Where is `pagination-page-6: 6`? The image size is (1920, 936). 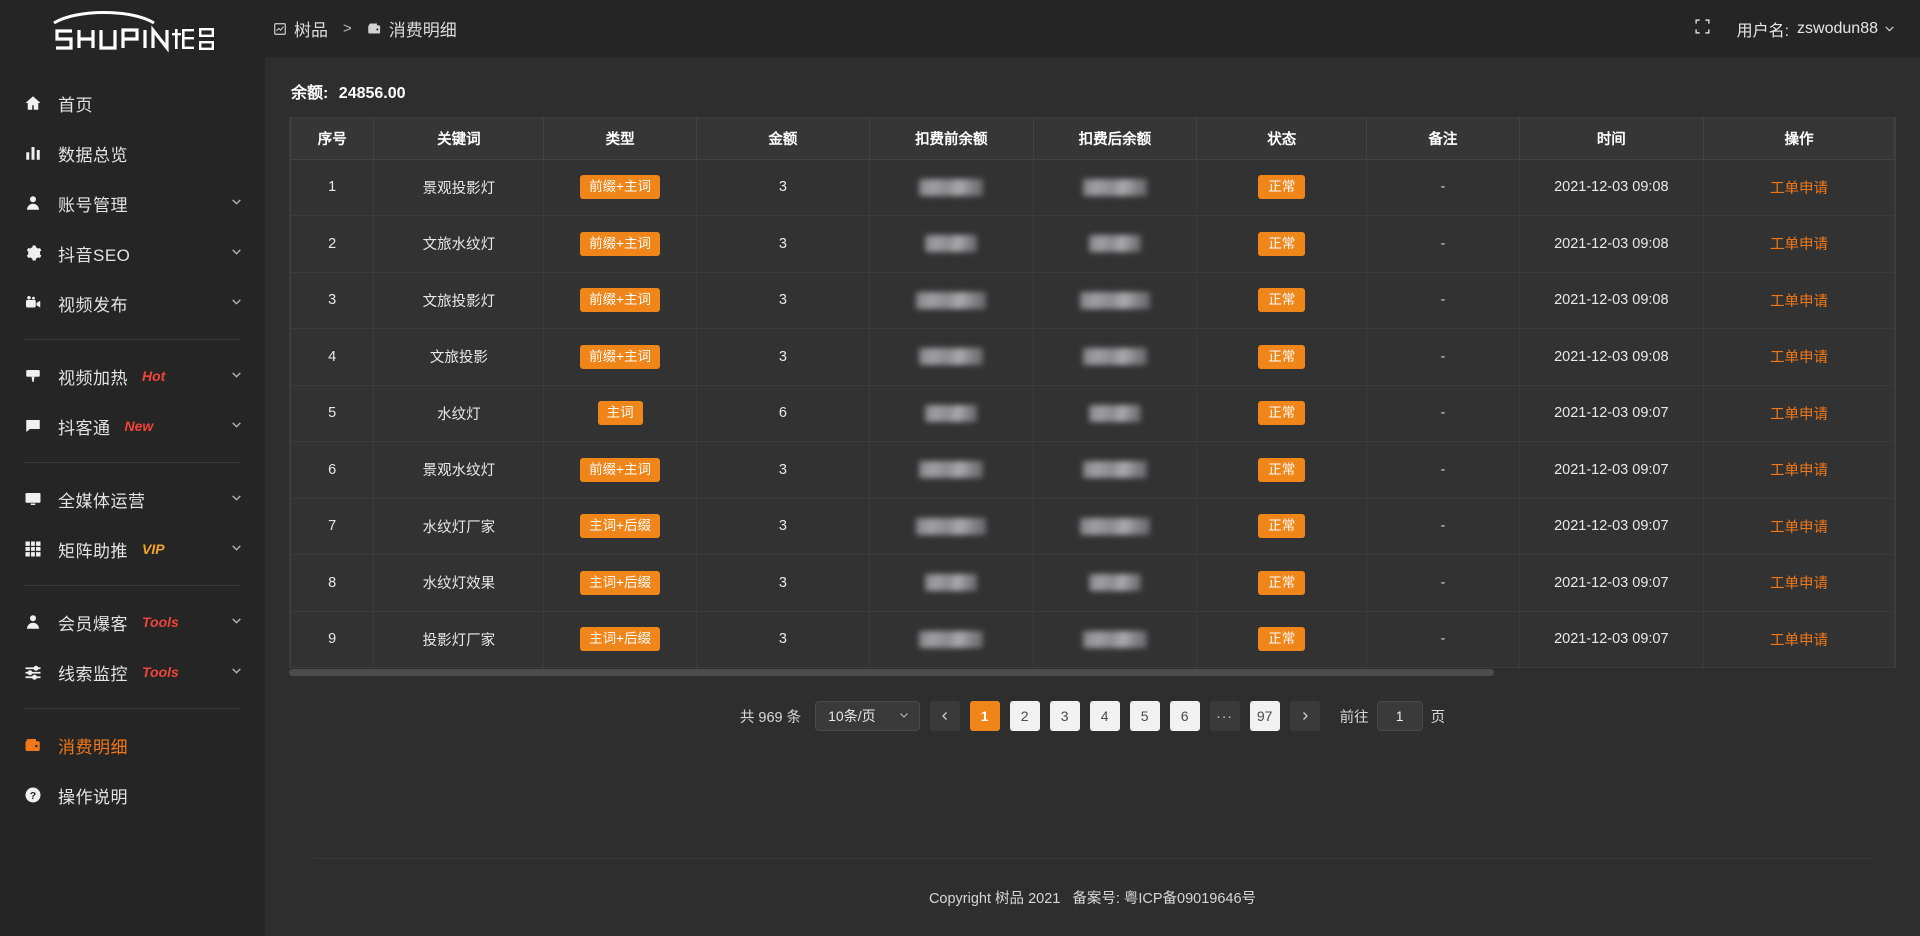 pagination-page-6: 6 is located at coordinates (1184, 716).